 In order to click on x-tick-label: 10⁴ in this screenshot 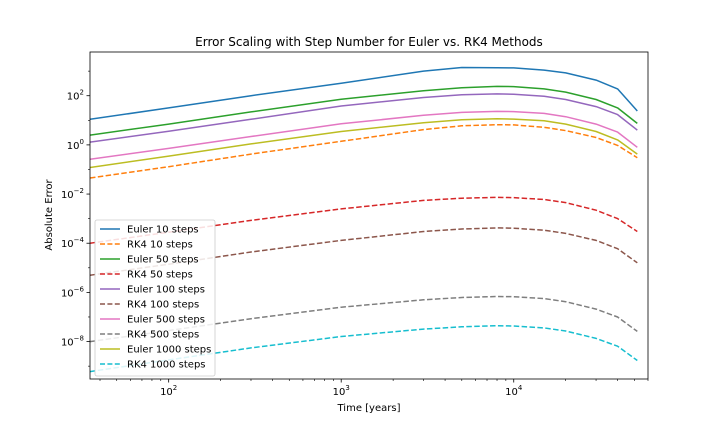, I will do `click(514, 391)`.